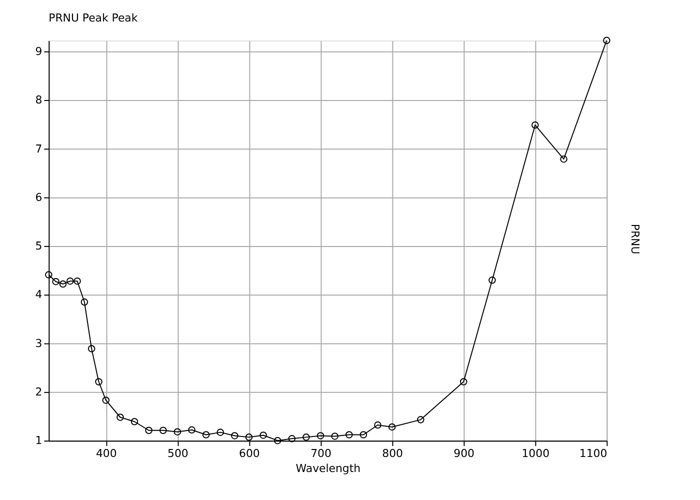 Image resolution: width=700 pixels, height=500 pixels. Describe the element at coordinates (38, 441) in the screenshot. I see `y-tick-label: 1` at that location.